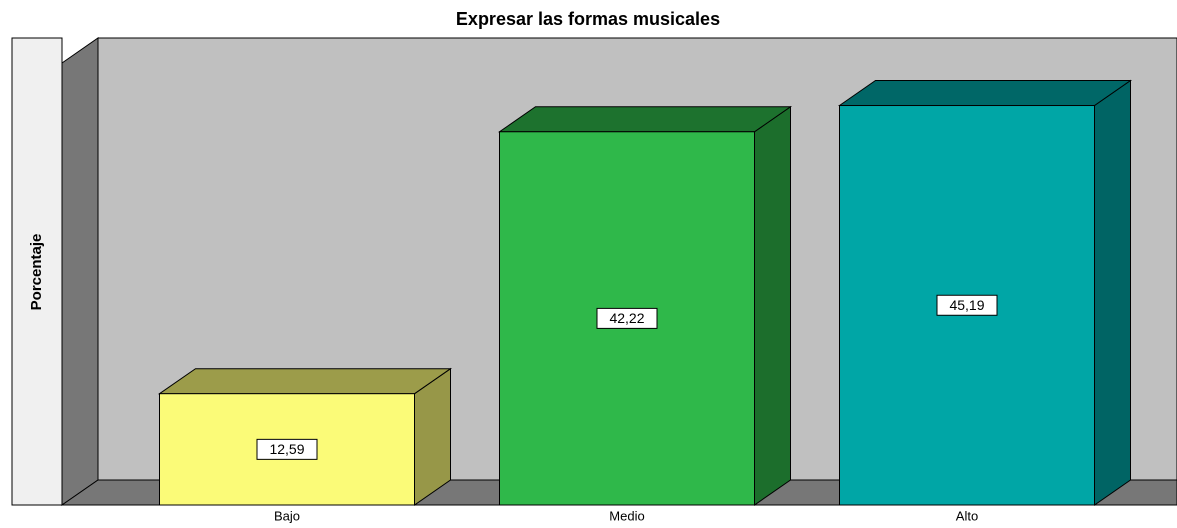 This screenshot has height=528, width=1177. Describe the element at coordinates (967, 515) in the screenshot. I see `x-tick-label: Alto` at that location.